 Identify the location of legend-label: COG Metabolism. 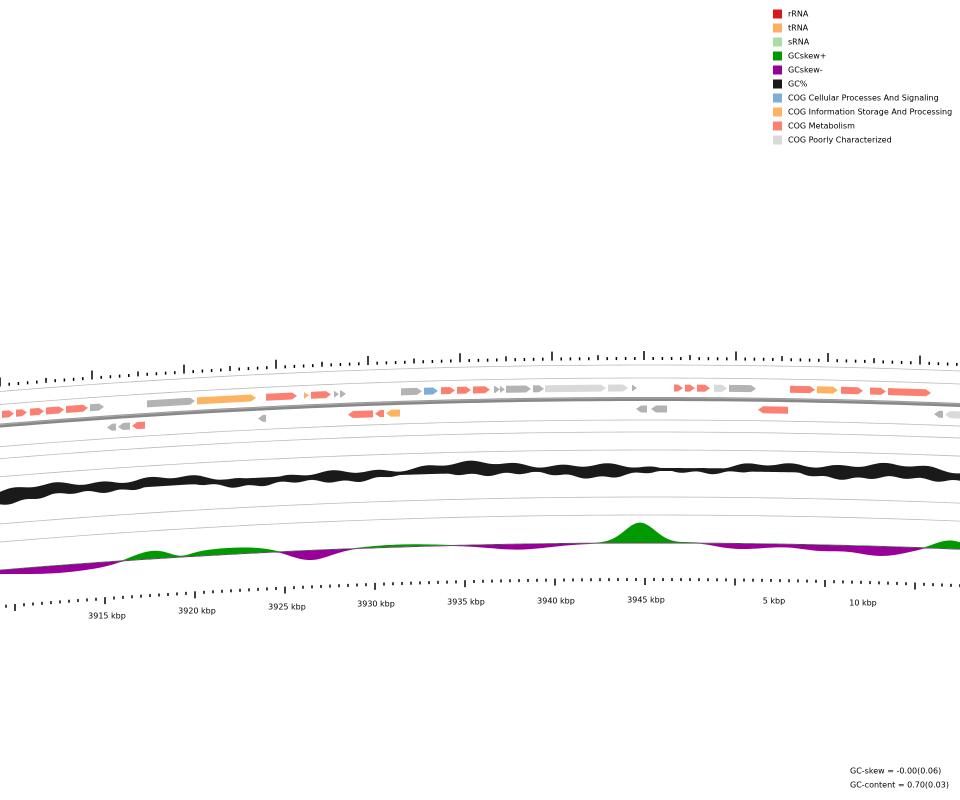
(821, 126).